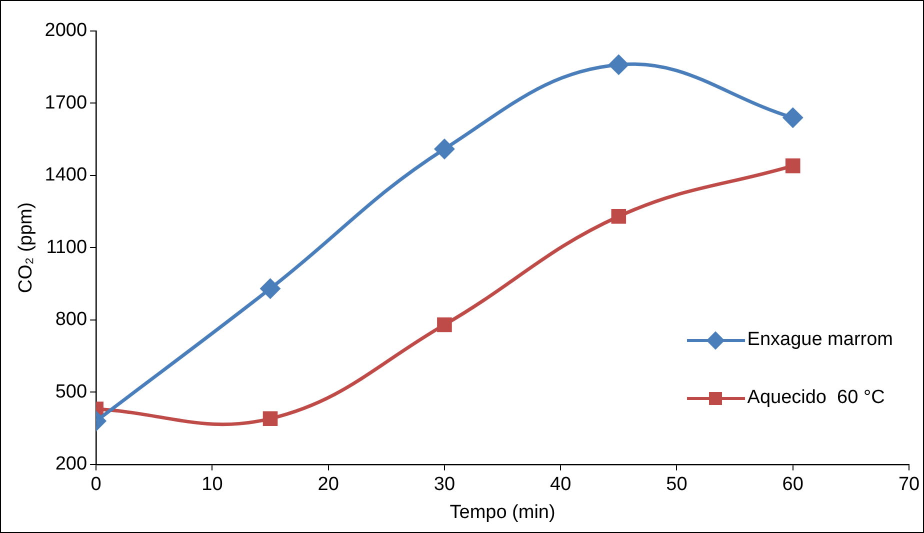 Image resolution: width=924 pixels, height=533 pixels. Describe the element at coordinates (561, 485) in the screenshot. I see `x-tick-label: 40` at that location.